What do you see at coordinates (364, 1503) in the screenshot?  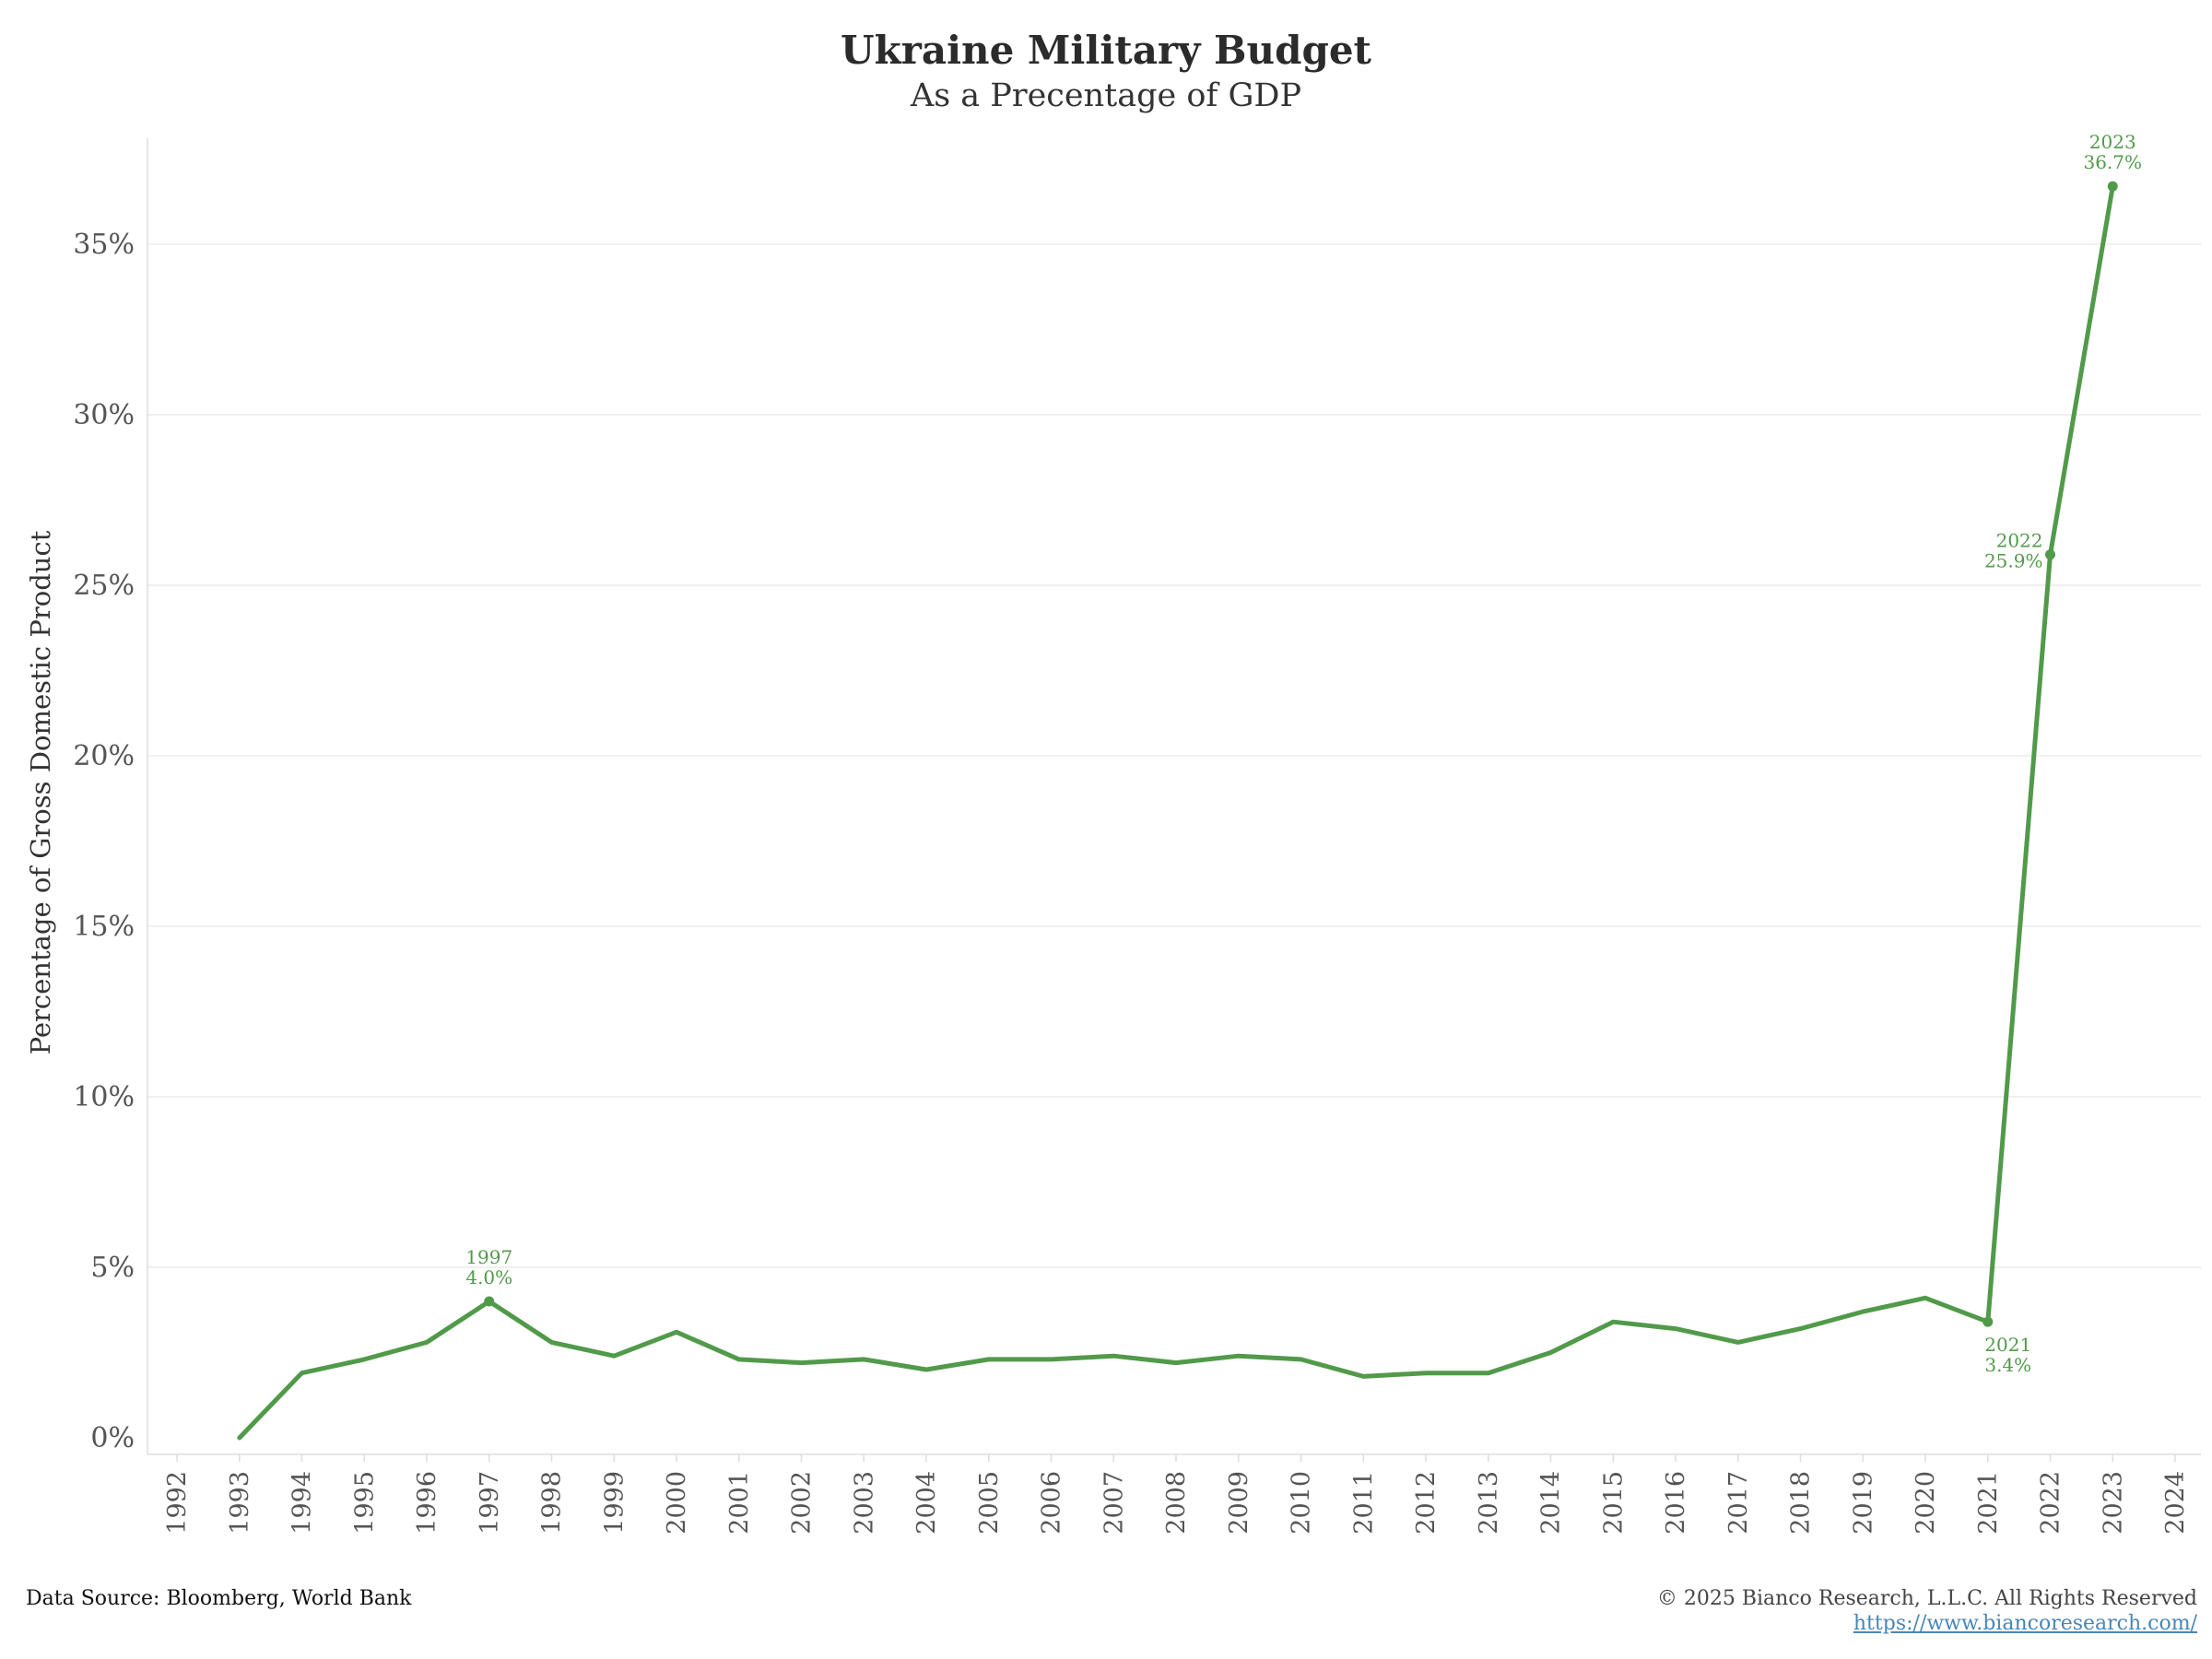 I see `x-tick-label: 1995` at bounding box center [364, 1503].